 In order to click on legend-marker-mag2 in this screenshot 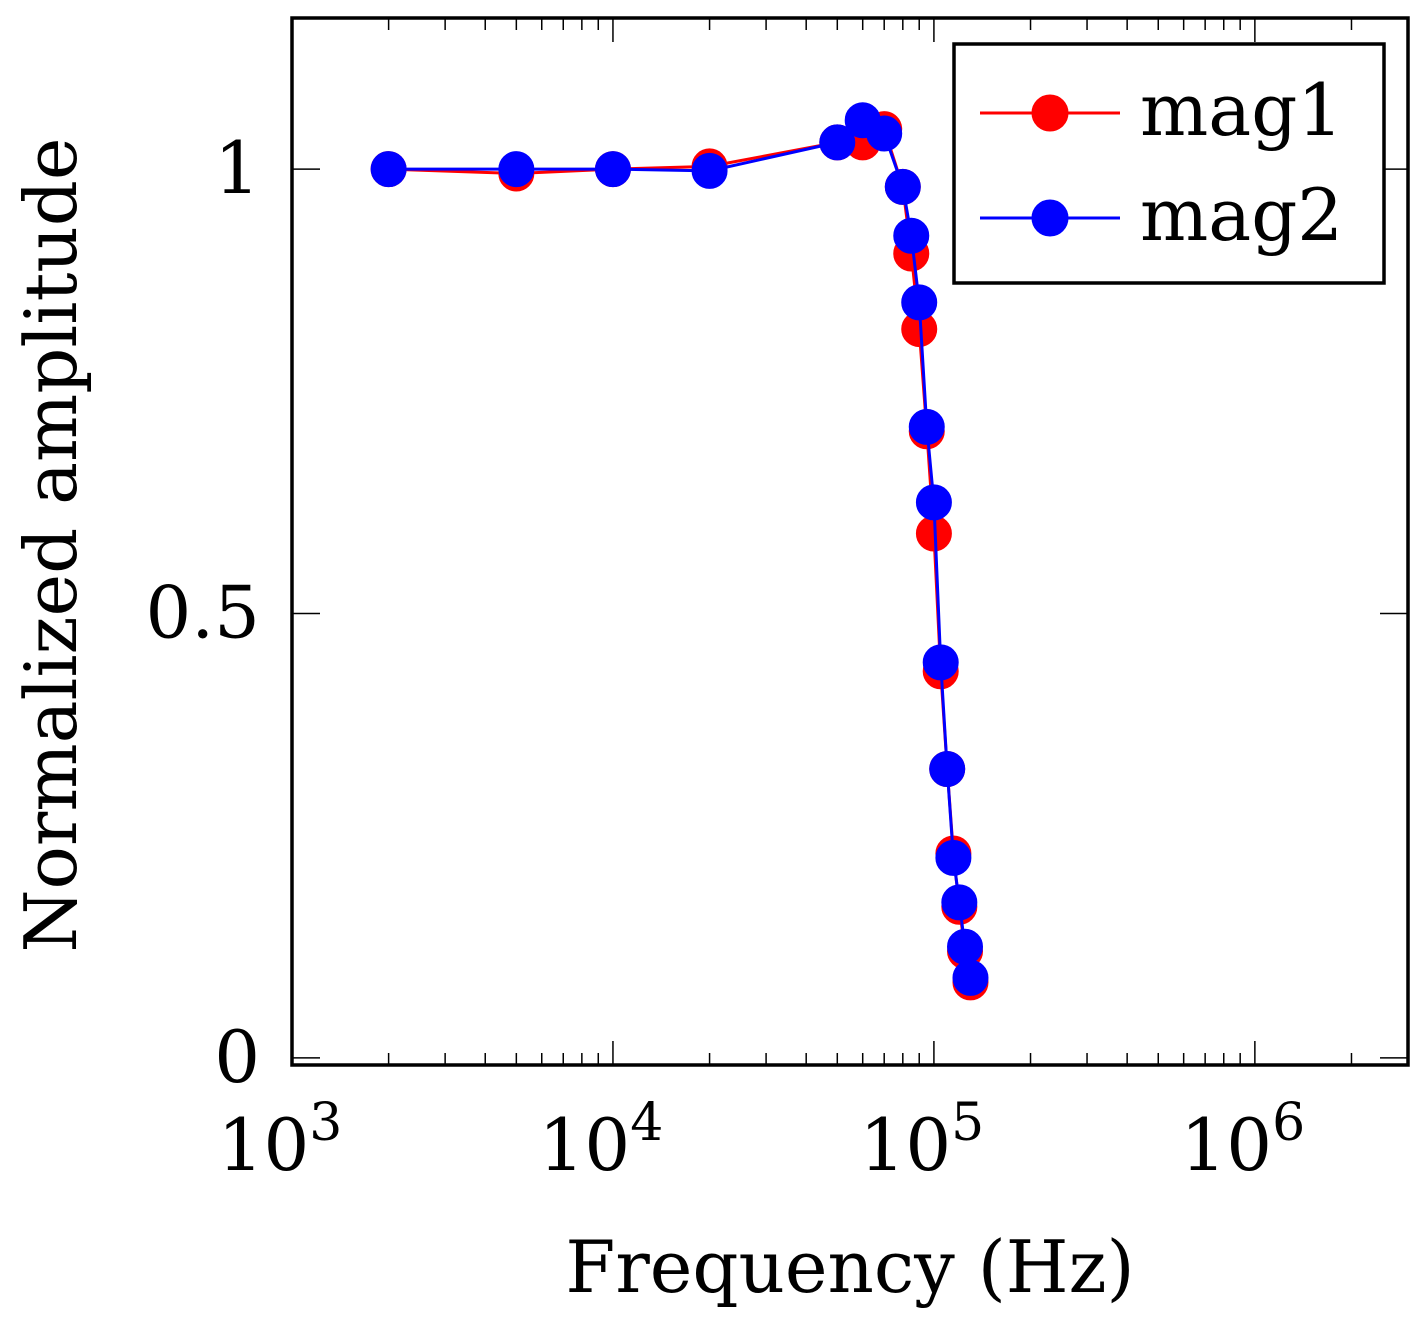, I will do `click(1050, 218)`.